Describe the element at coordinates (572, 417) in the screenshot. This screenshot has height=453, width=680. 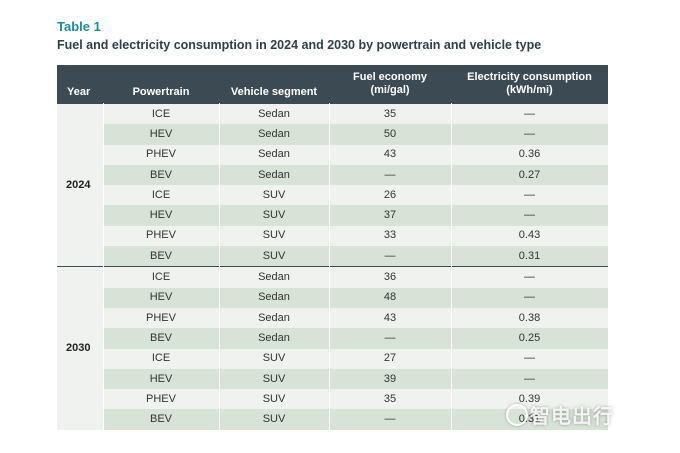
I see `watermark-text: 智电出行` at that location.